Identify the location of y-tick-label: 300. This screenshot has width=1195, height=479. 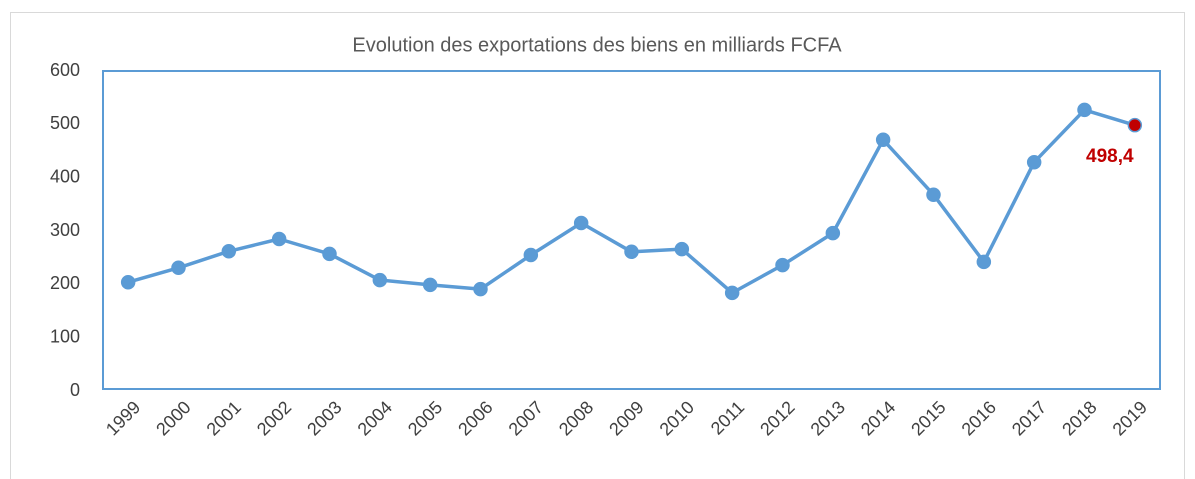
(65, 230).